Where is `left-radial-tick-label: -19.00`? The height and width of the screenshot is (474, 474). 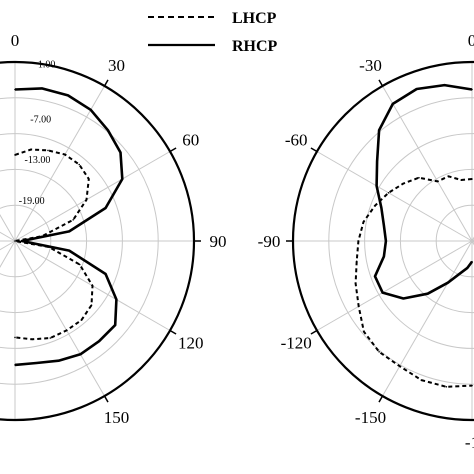
left-radial-tick-label: -19.00 is located at coordinates (32, 201).